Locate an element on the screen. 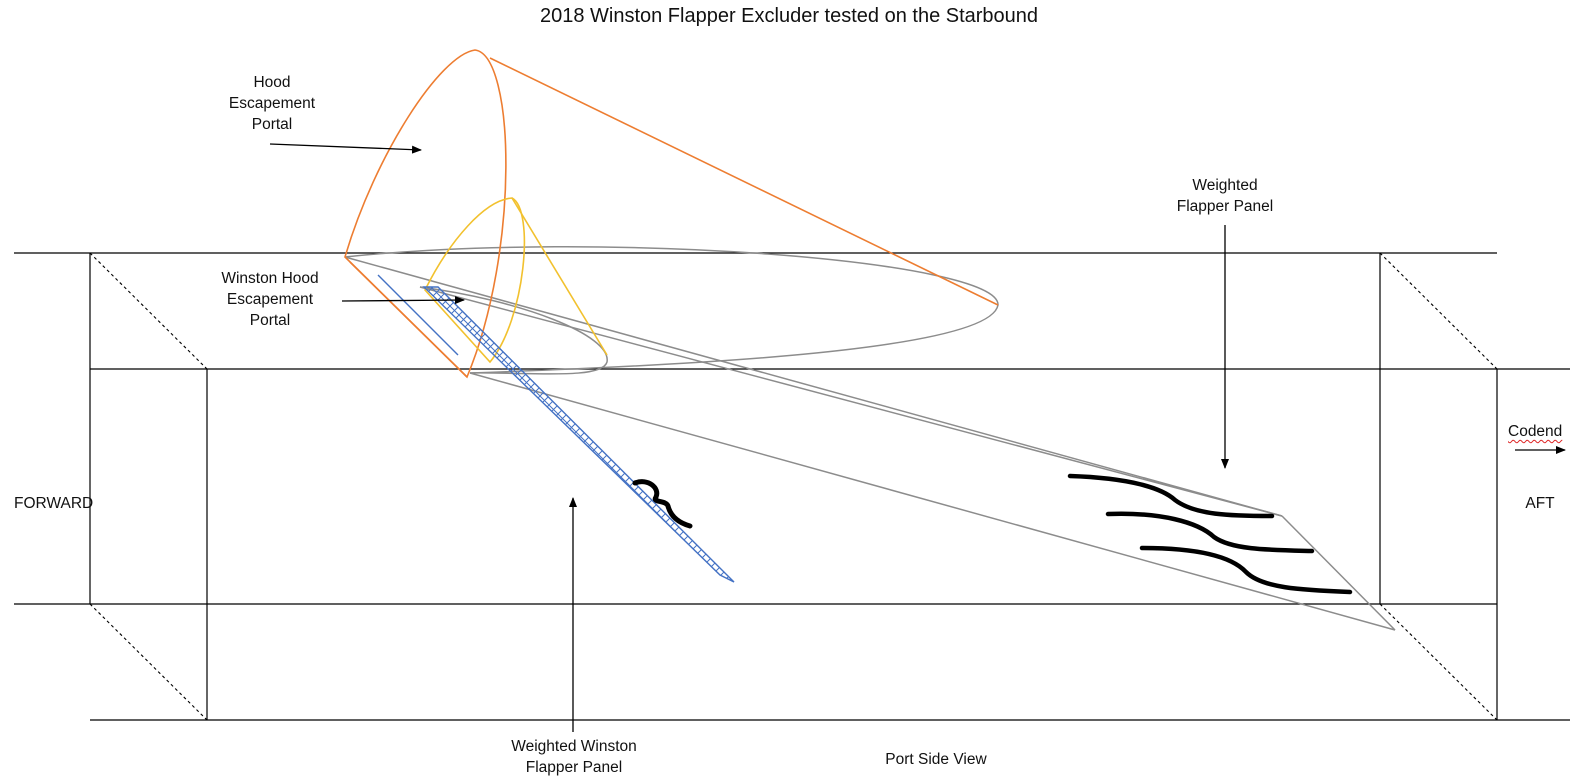 This screenshot has width=1570, height=780. hood-portal-arrow is located at coordinates (345, 148).